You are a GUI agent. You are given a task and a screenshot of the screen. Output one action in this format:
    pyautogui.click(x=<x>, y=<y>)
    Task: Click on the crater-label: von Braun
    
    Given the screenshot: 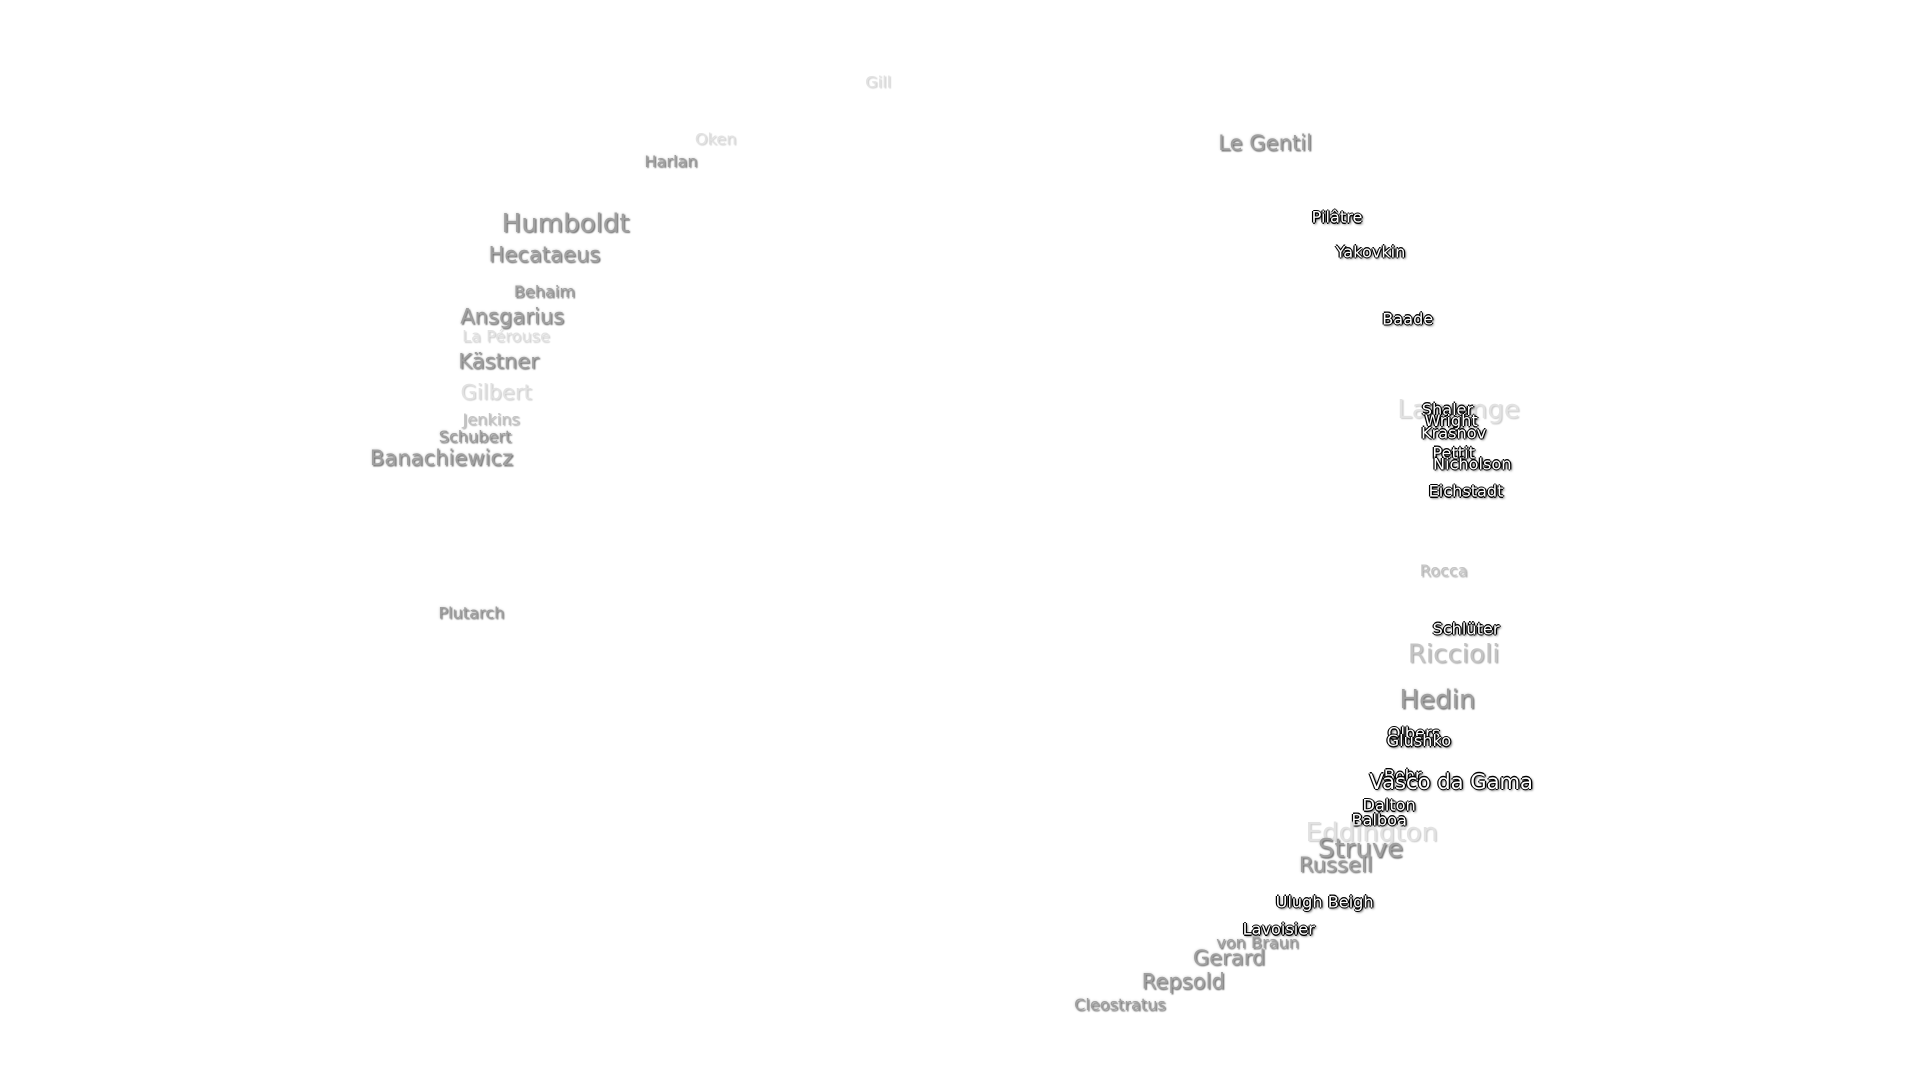 What is the action you would take?
    pyautogui.click(x=1258, y=944)
    